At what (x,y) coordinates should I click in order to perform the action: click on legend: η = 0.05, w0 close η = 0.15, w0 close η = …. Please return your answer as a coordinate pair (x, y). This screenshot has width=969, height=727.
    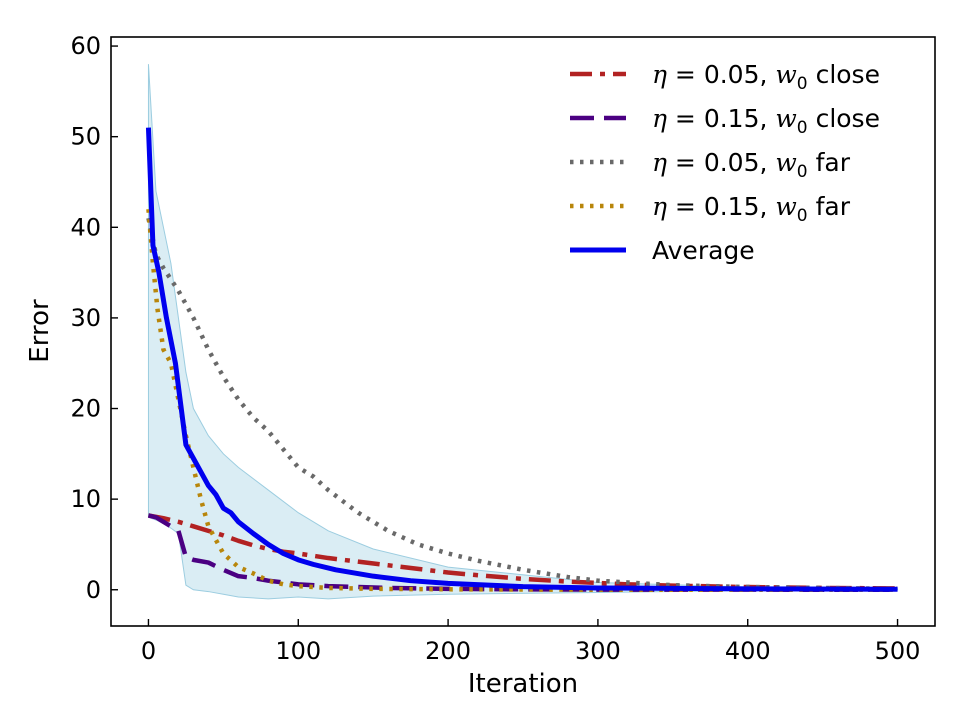
    Looking at the image, I should click on (725, 162).